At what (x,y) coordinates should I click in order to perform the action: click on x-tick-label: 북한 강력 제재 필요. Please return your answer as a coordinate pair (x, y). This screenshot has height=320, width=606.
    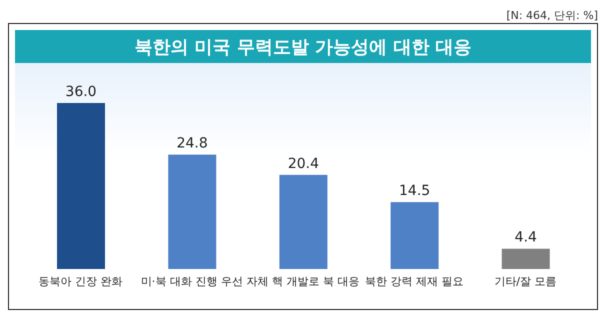
    Looking at the image, I should click on (414, 281).